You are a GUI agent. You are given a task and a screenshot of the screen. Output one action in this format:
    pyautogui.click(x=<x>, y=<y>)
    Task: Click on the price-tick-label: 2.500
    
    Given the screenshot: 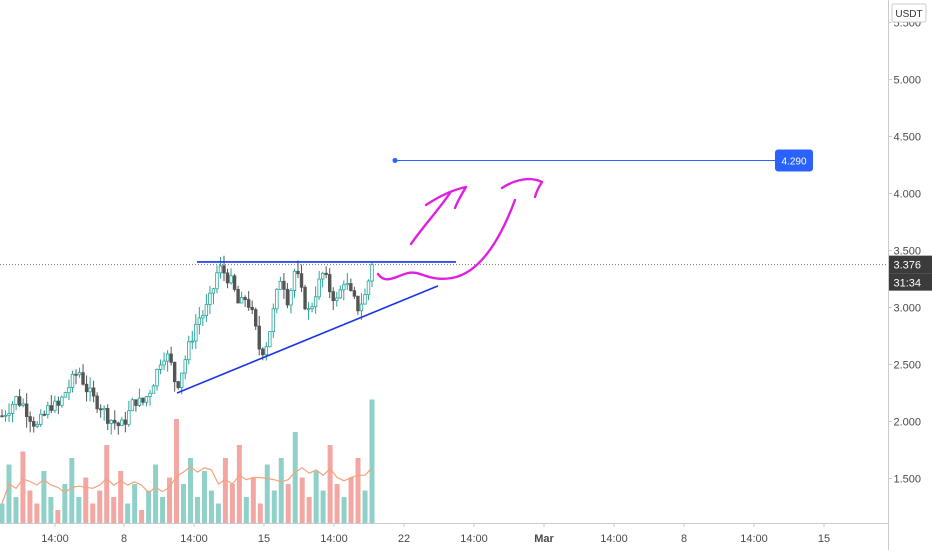 What is the action you would take?
    pyautogui.click(x=907, y=366)
    